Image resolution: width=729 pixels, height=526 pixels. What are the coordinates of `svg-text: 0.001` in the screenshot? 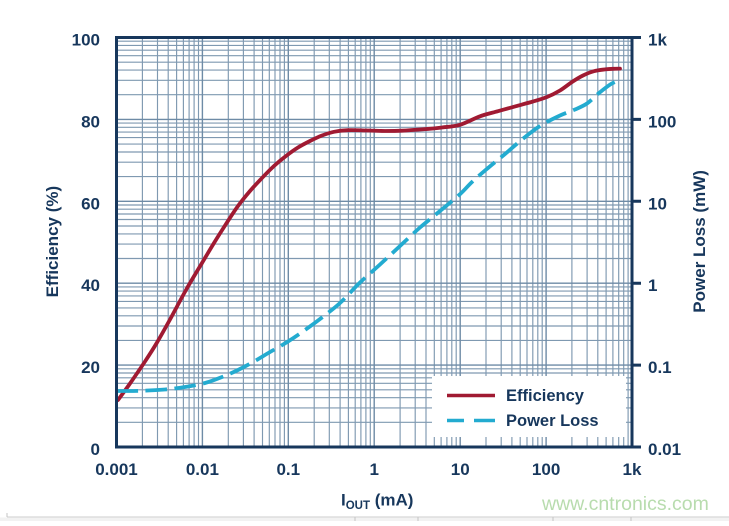 It's located at (116, 469).